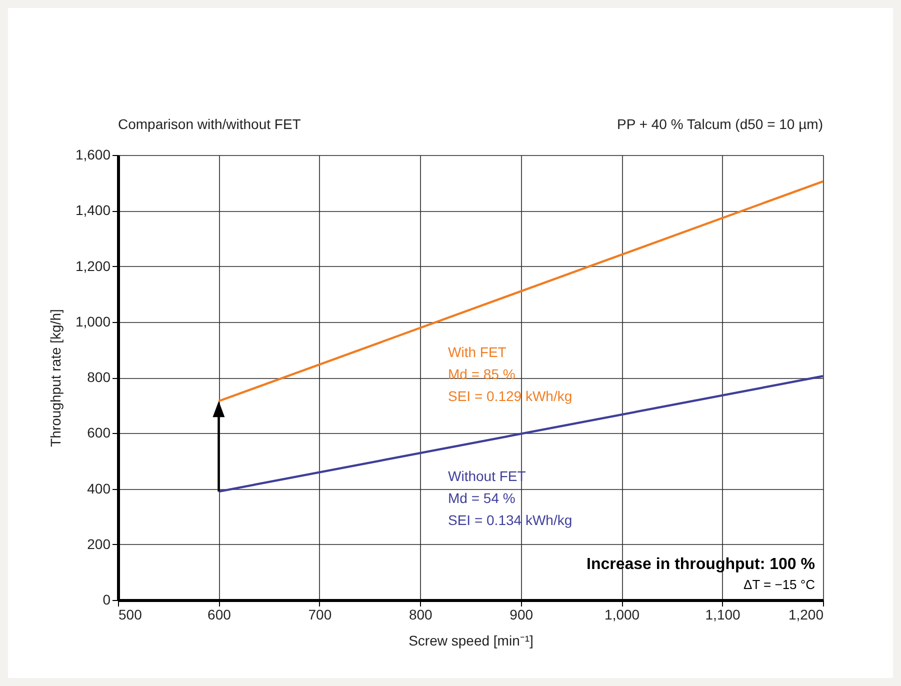  What do you see at coordinates (130, 614) in the screenshot?
I see `x-tick-label: 500` at bounding box center [130, 614].